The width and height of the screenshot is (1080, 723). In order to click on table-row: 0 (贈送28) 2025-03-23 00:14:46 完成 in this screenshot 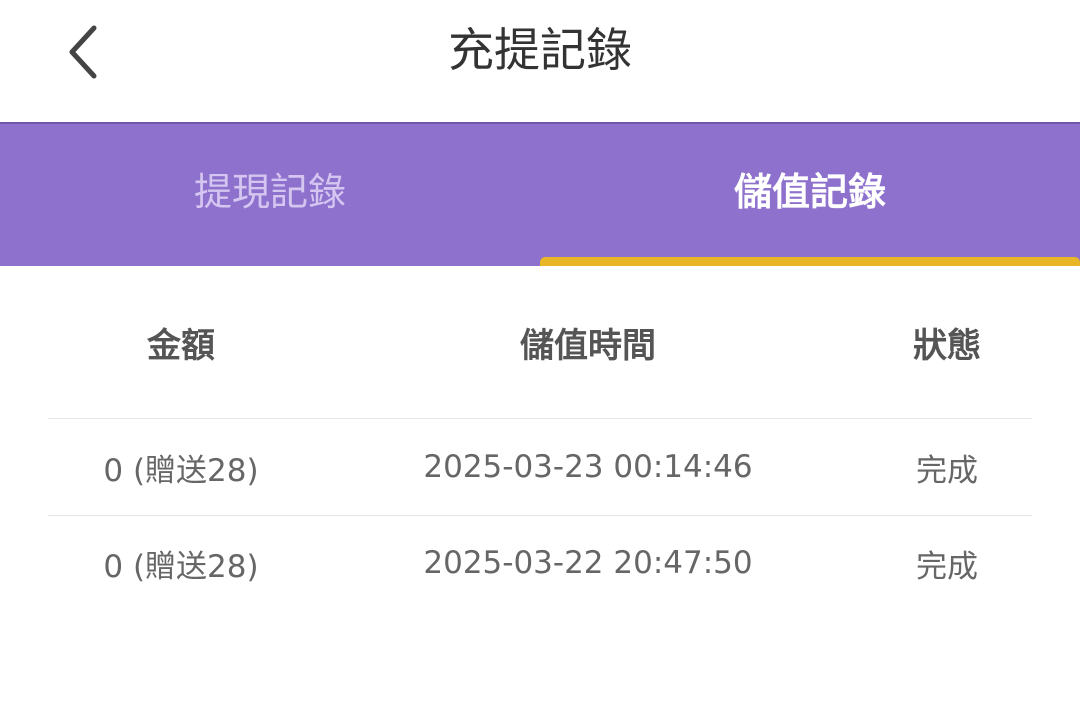, I will do `click(540, 467)`.